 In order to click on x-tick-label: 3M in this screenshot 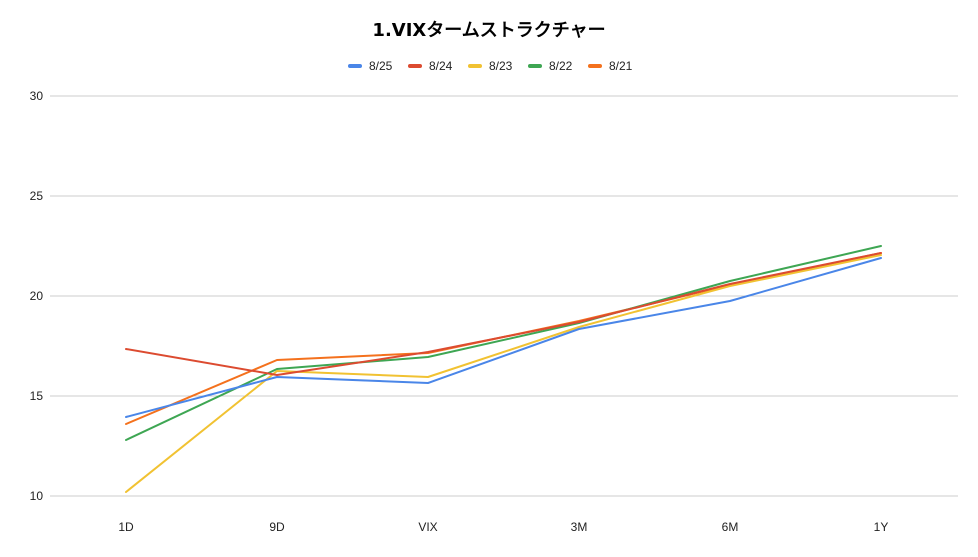, I will do `click(579, 527)`.